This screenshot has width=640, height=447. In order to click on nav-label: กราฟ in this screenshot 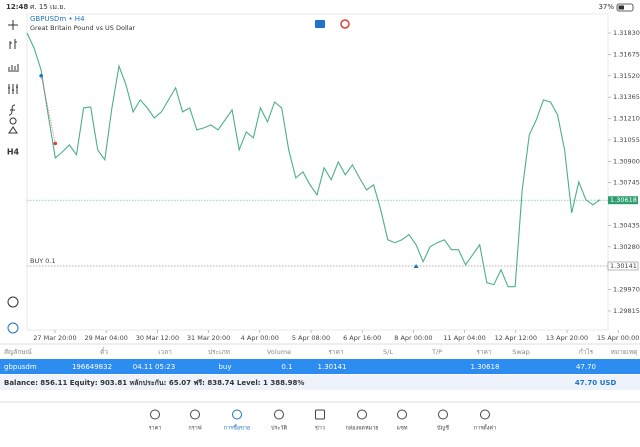, I will do `click(194, 428)`.